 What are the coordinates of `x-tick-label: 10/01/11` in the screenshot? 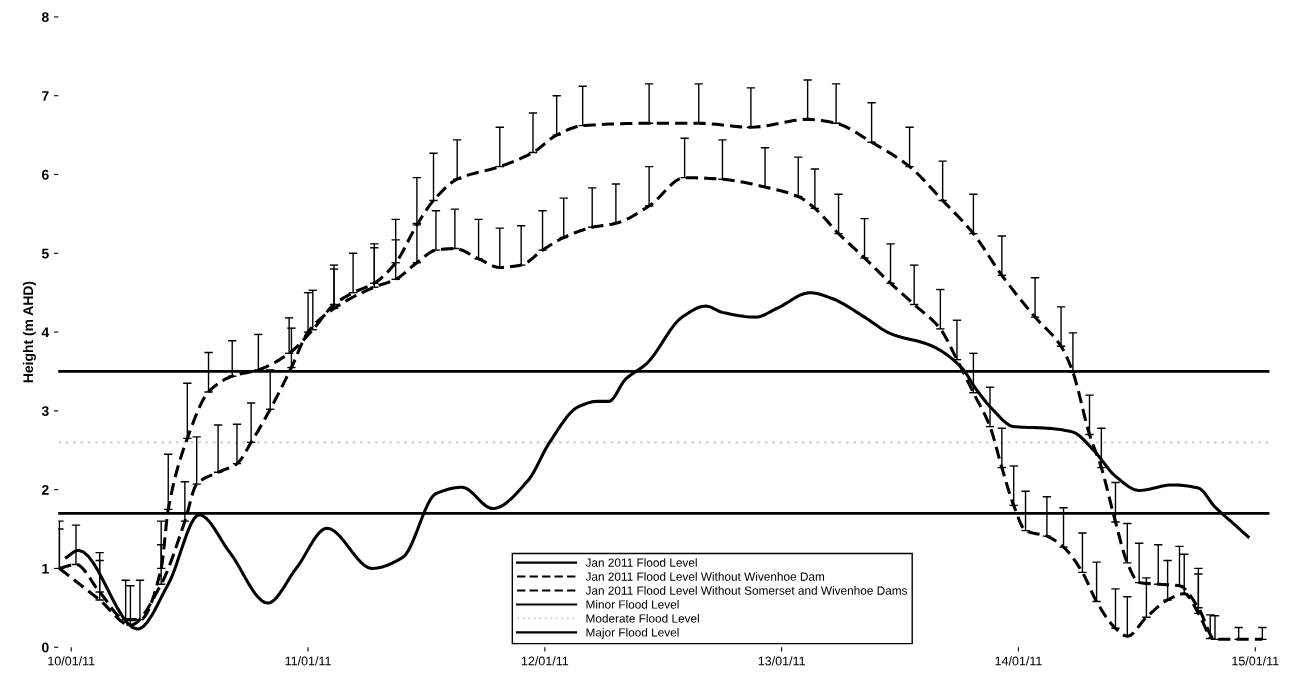 It's located at (71, 661).